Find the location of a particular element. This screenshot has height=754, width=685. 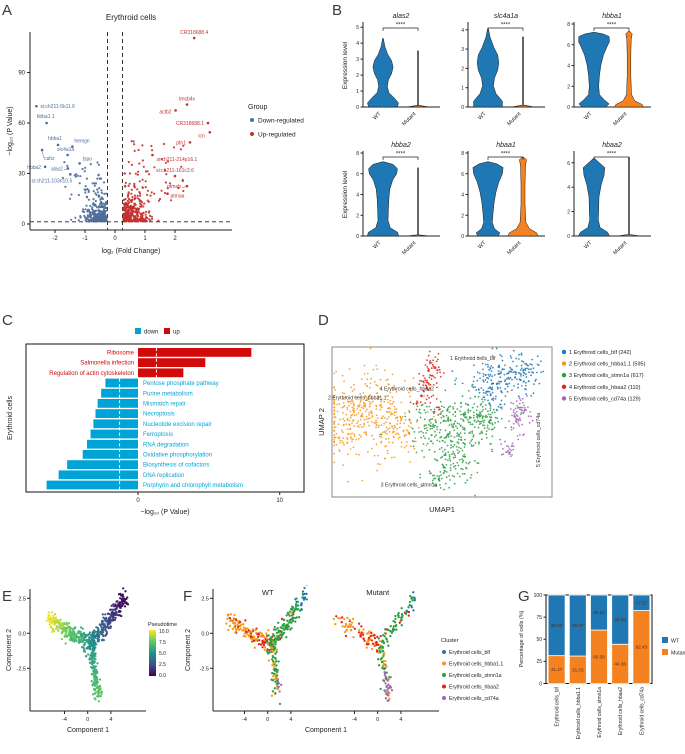

pathway-label: Porphyrin and chlorophyll metabolism is located at coordinates (193, 486).